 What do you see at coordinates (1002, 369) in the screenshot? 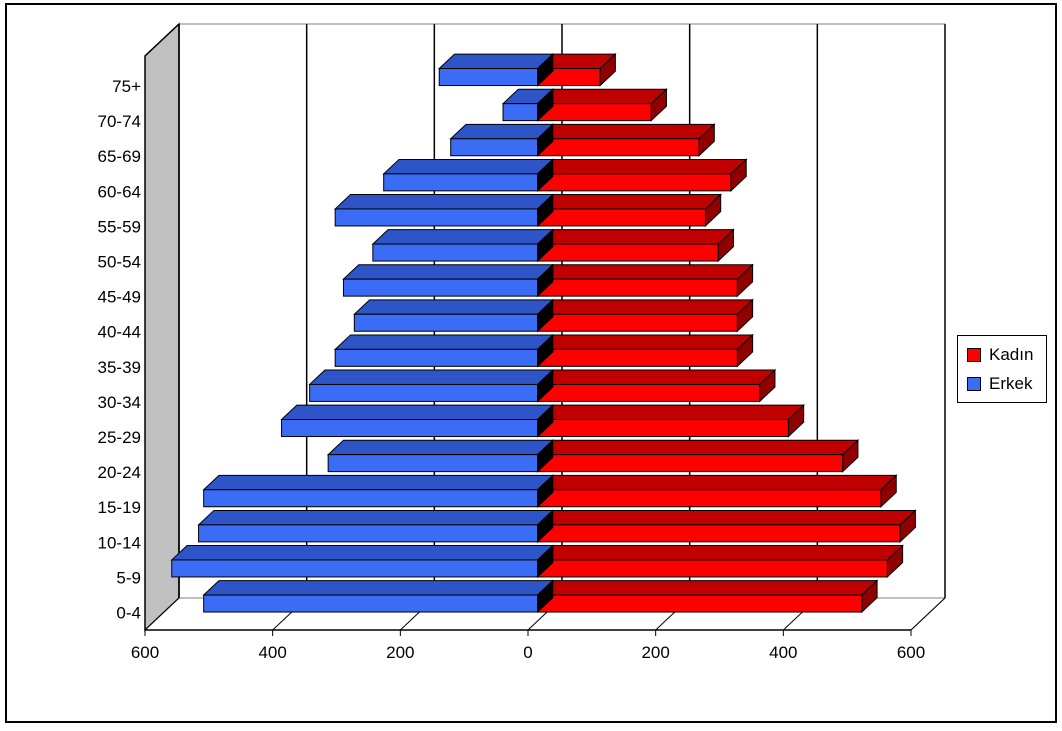
I see `chart-legend: Kadın Erkek` at bounding box center [1002, 369].